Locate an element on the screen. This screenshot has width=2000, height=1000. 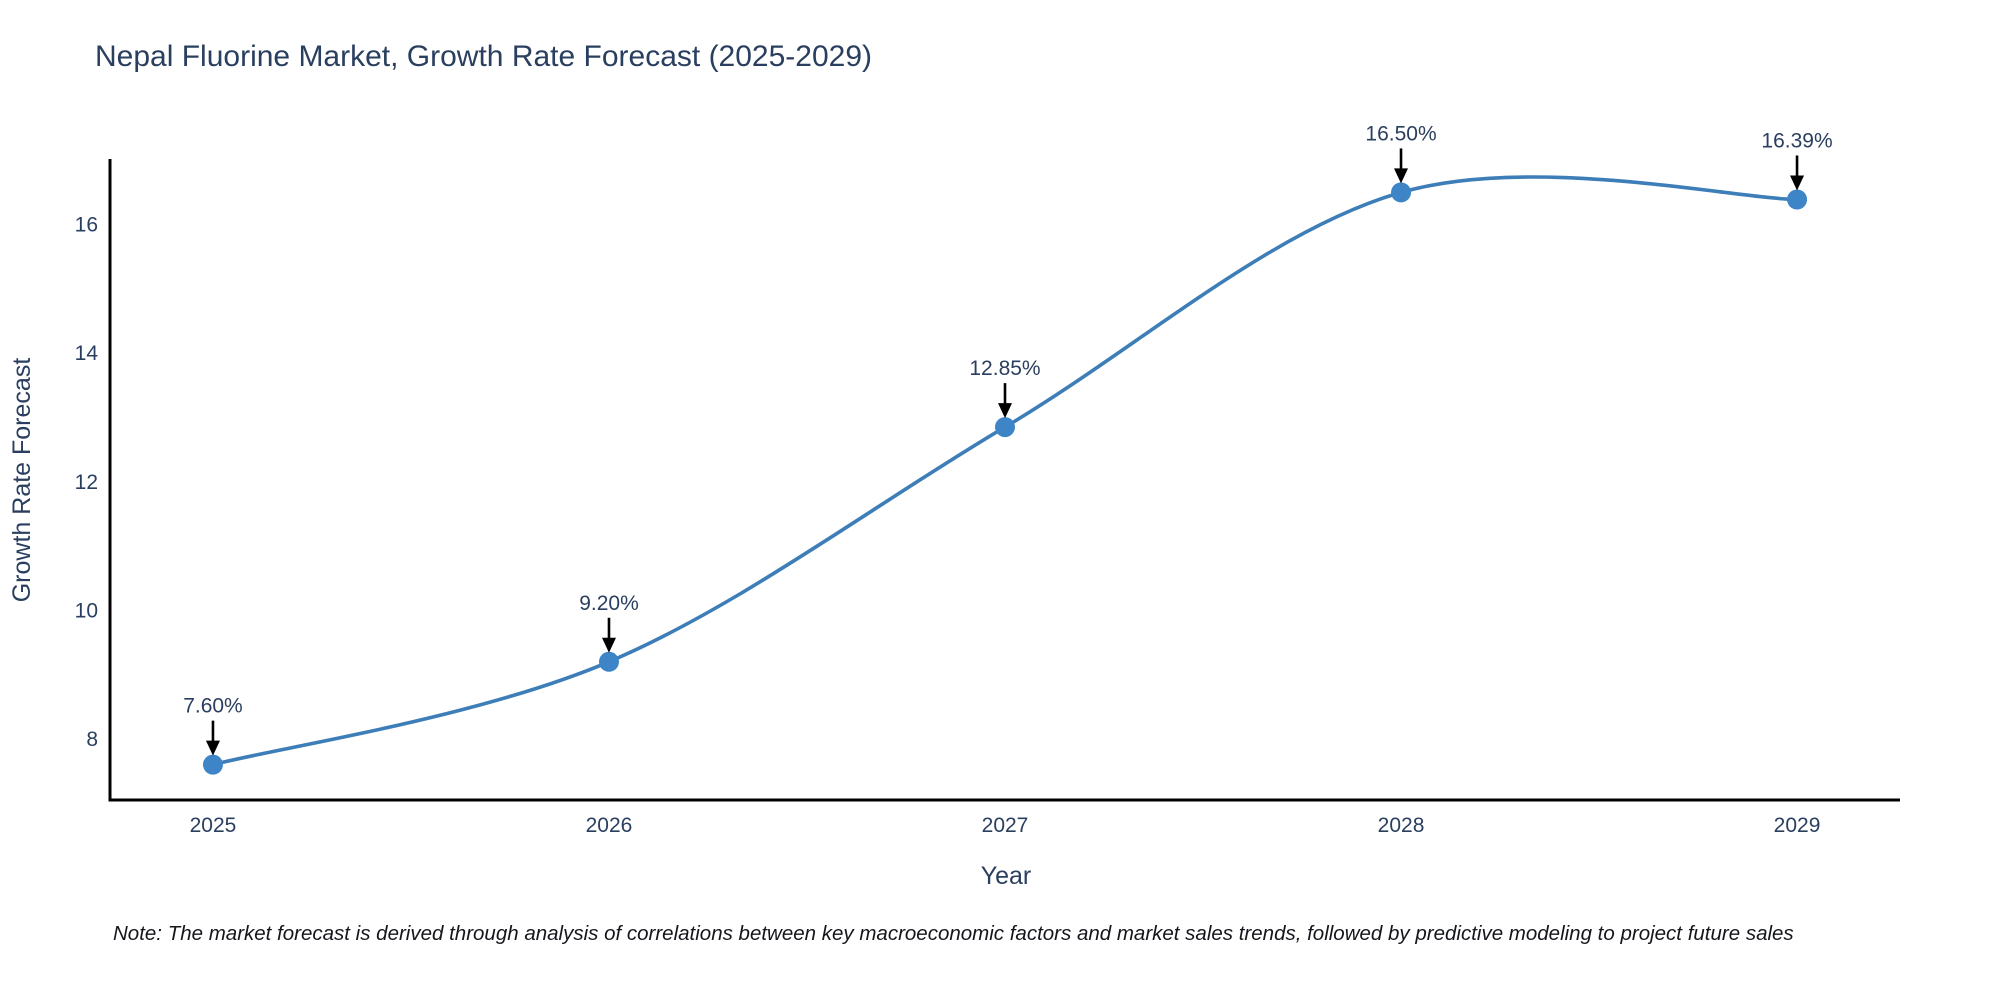
x-axis-title: Year is located at coordinates (1006, 876).